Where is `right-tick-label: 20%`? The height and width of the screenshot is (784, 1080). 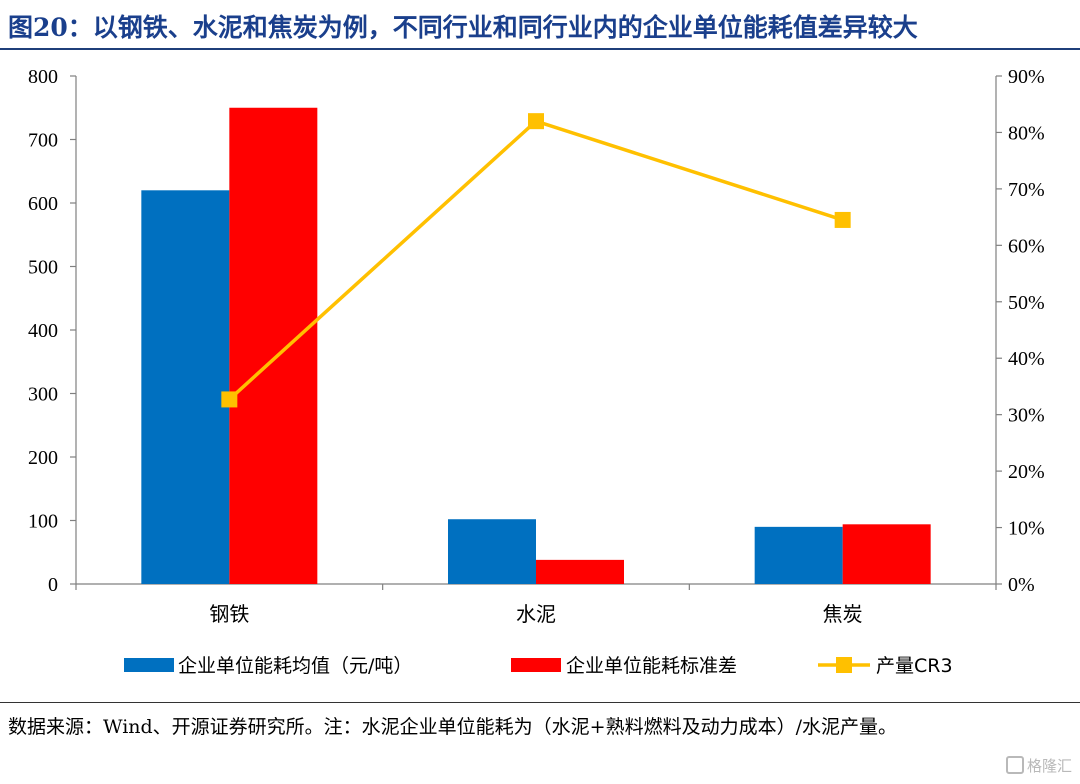 right-tick-label: 20% is located at coordinates (1026, 472).